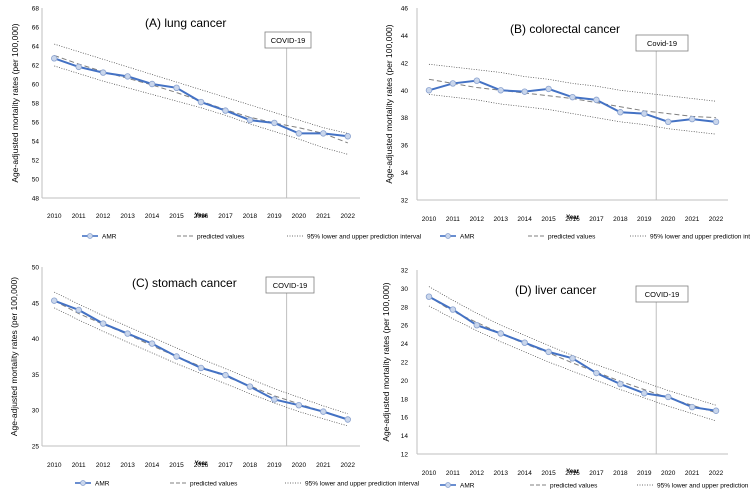 This screenshot has height=501, width=750. Describe the element at coordinates (572, 82) in the screenshot. I see `interval-upper-line` at that location.